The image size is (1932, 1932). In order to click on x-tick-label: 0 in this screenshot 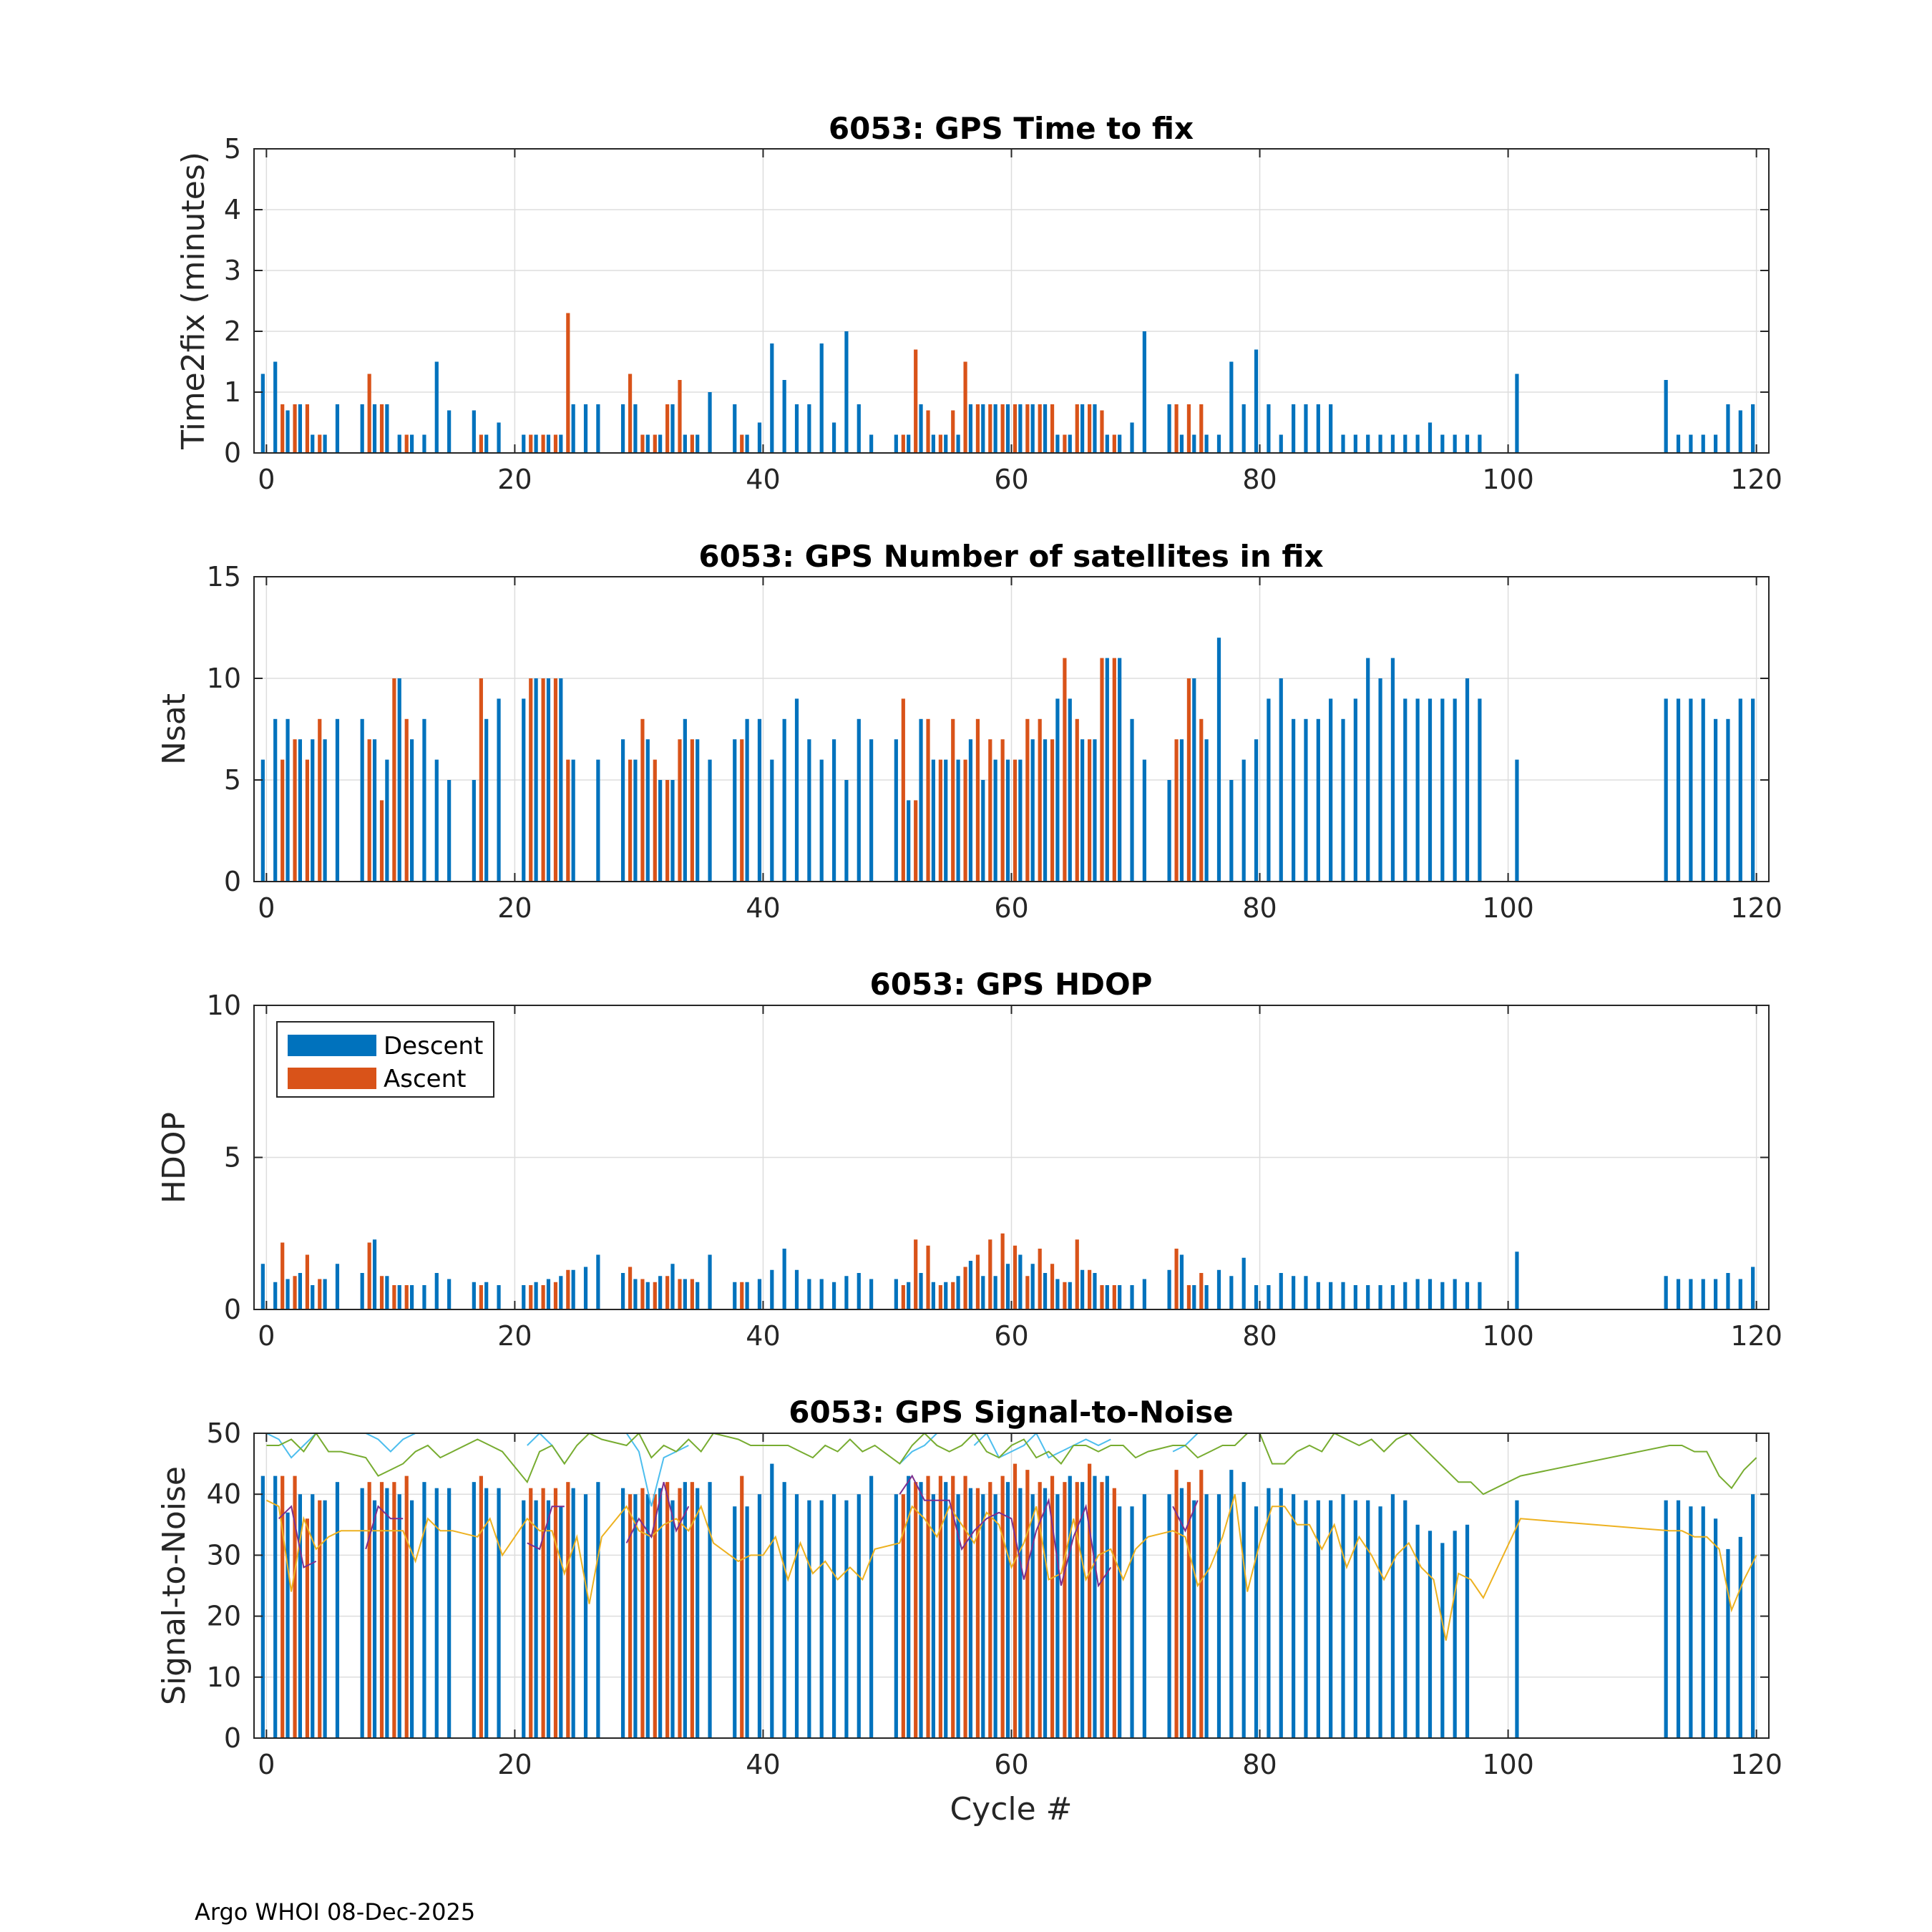, I will do `click(266, 908)`.